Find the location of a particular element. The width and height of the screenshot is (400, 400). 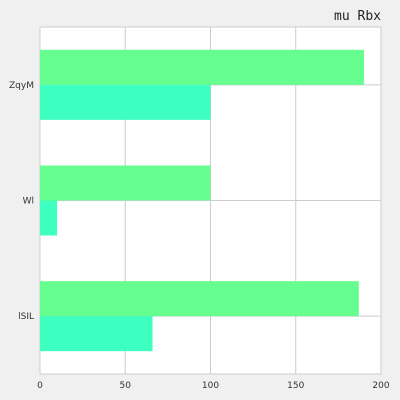

chart-title: mu Rbx is located at coordinates (357, 16).